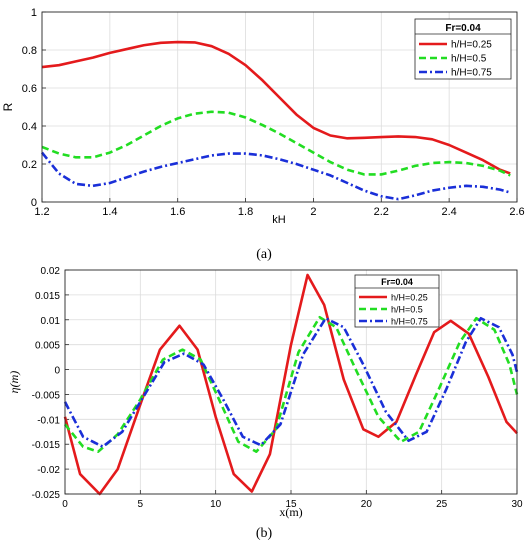  I want to click on x-tick-label: 20, so click(367, 504).